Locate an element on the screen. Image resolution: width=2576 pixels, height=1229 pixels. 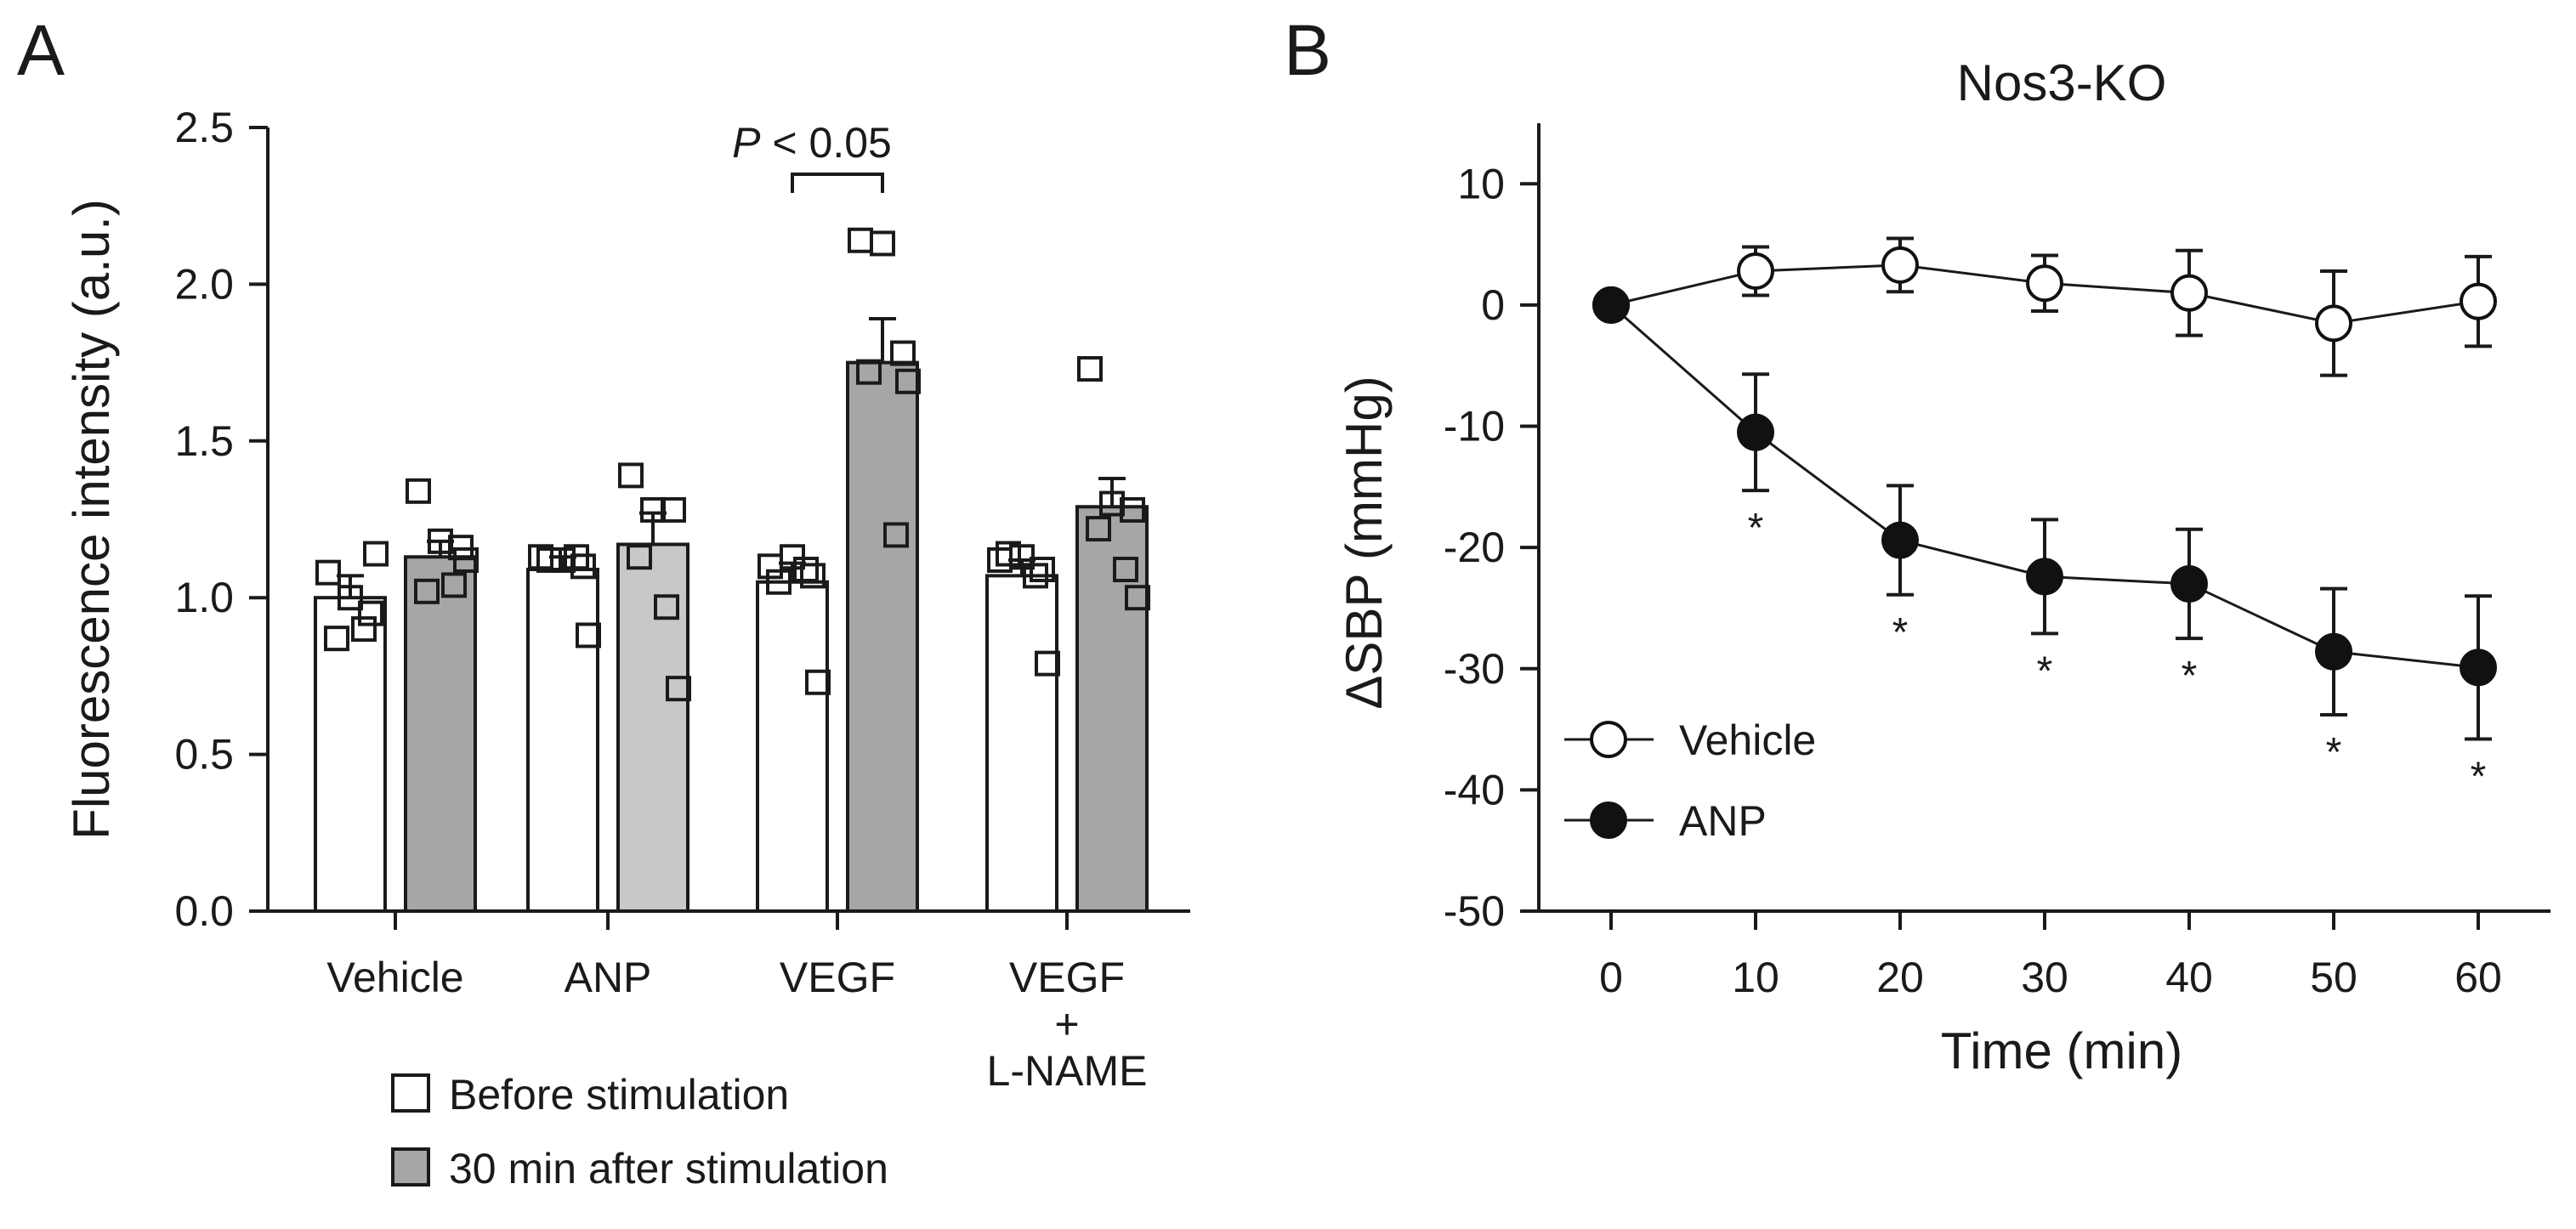
y-tick-label: -10 is located at coordinates (1474, 426).